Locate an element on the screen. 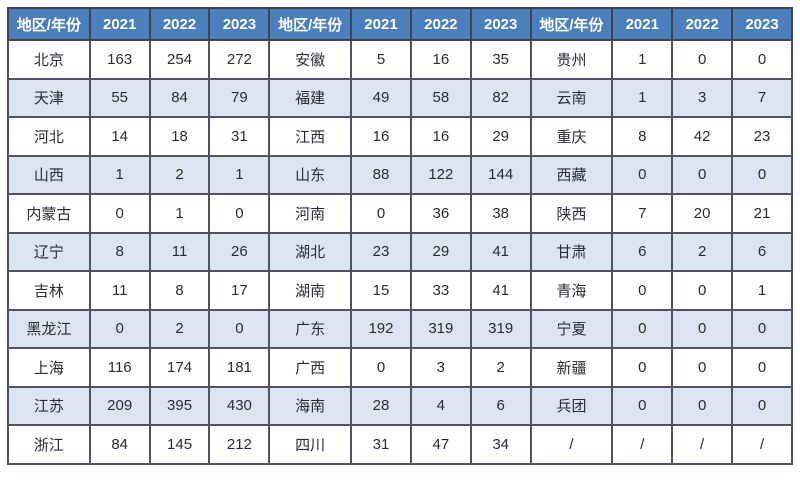 Image resolution: width=800 pixels, height=494 pixels. region-cell: 浙江 is located at coordinates (49, 444).